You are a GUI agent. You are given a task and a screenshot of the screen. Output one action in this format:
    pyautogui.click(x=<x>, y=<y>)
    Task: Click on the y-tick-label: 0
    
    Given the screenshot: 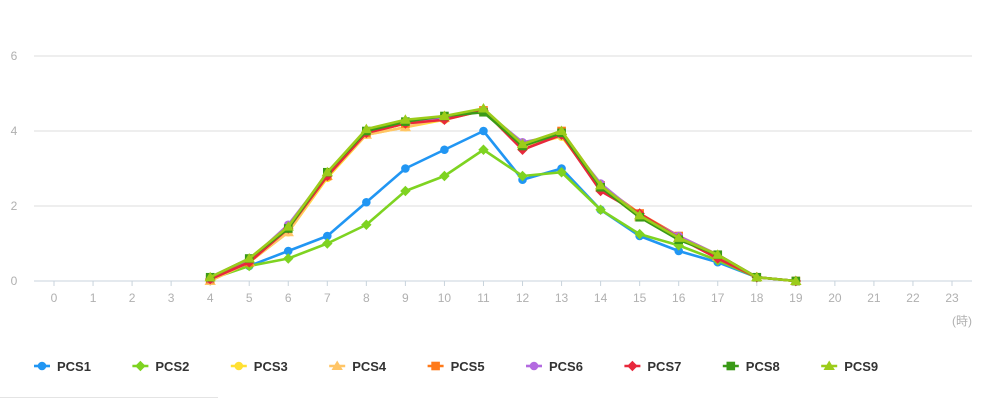 What is the action you would take?
    pyautogui.click(x=14, y=281)
    